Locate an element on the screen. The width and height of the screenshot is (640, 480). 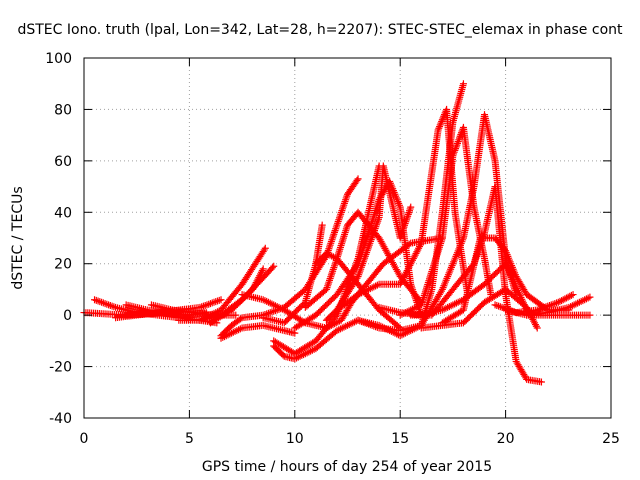
y-tick-label: -20 is located at coordinates (60, 368).